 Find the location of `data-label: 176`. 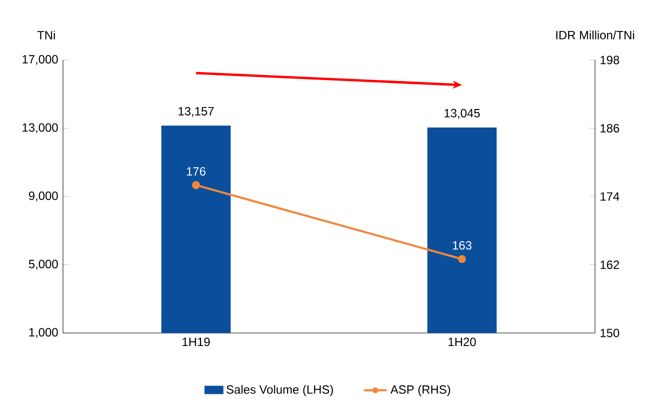

data-label: 176 is located at coordinates (196, 171).